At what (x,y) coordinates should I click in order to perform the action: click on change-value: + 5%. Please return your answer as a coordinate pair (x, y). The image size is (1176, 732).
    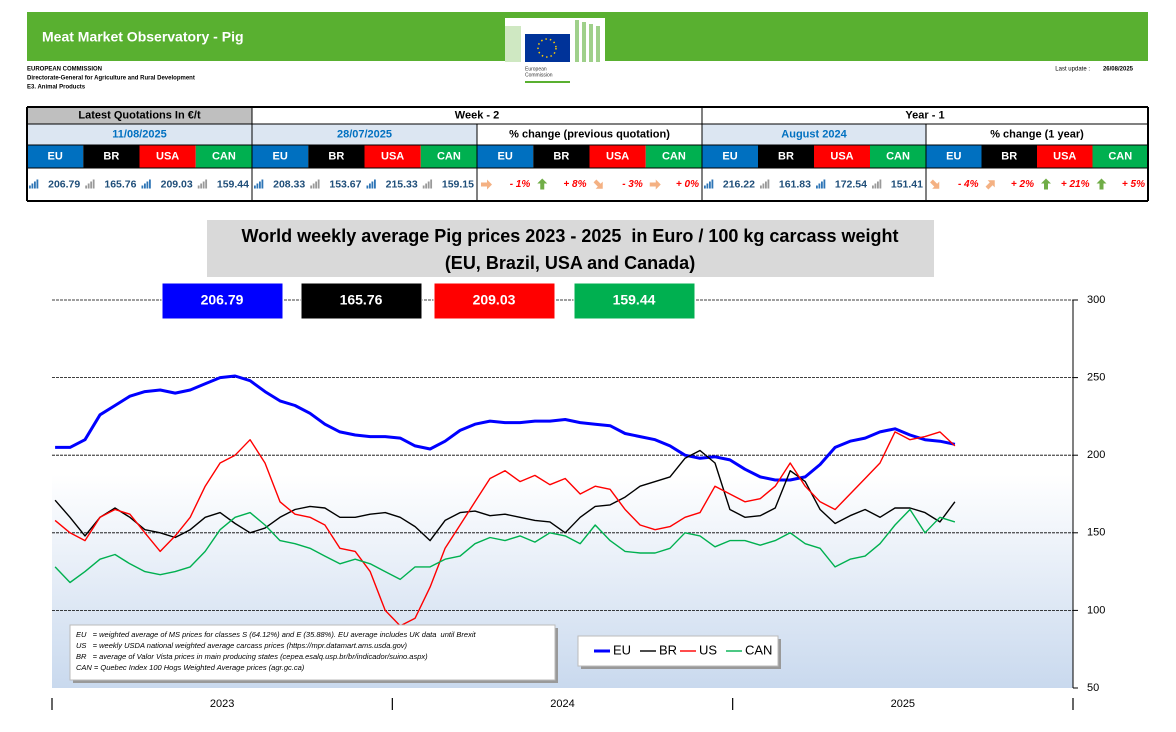
    Looking at the image, I should click on (1133, 184).